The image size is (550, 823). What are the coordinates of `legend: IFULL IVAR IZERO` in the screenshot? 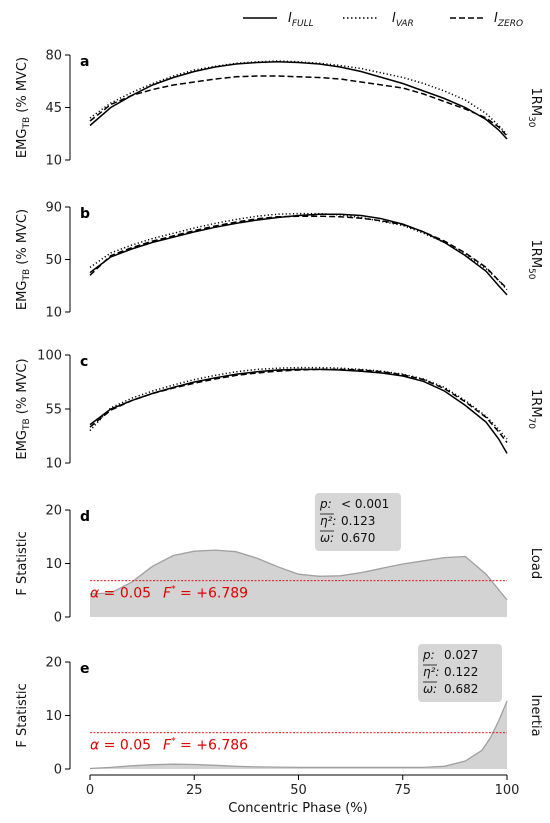 It's located at (383, 20).